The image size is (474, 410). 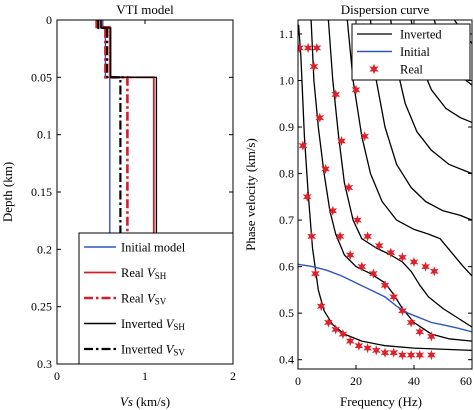 I want to click on velocity-tick-label: 0.4, so click(x=286, y=360).